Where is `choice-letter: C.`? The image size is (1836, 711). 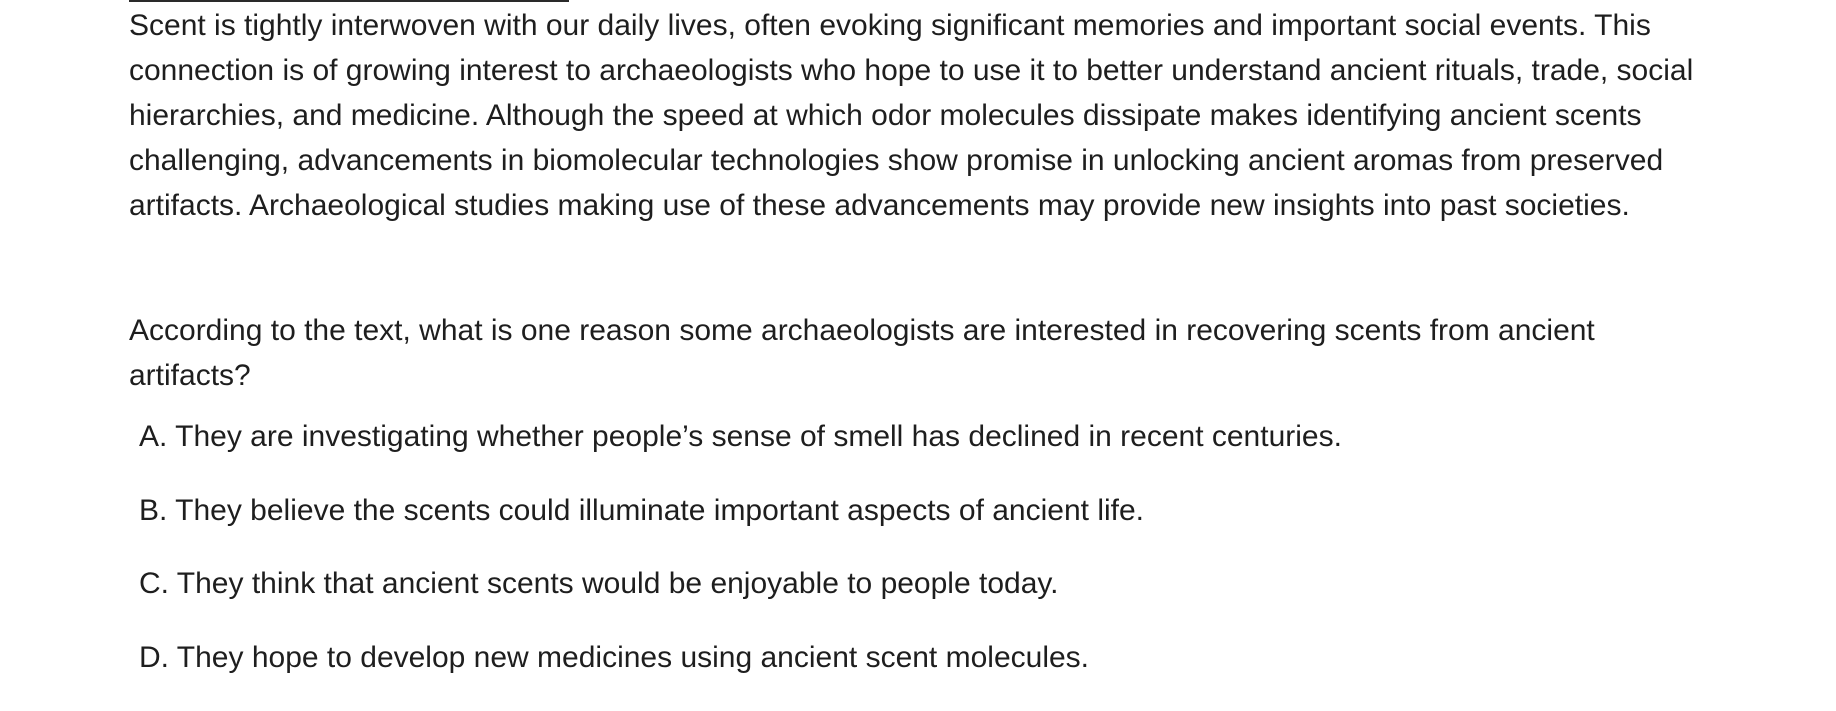 choice-letter: C. is located at coordinates (154, 584).